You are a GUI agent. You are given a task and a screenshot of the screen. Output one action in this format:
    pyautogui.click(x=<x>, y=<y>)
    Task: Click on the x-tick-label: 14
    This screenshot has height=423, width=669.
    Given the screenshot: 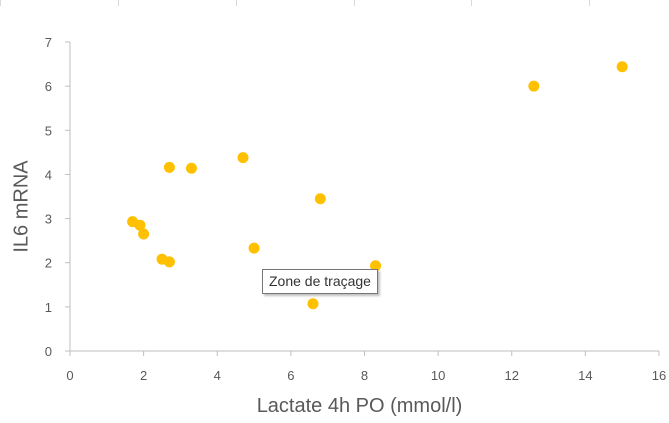 What is the action you would take?
    pyautogui.click(x=585, y=375)
    